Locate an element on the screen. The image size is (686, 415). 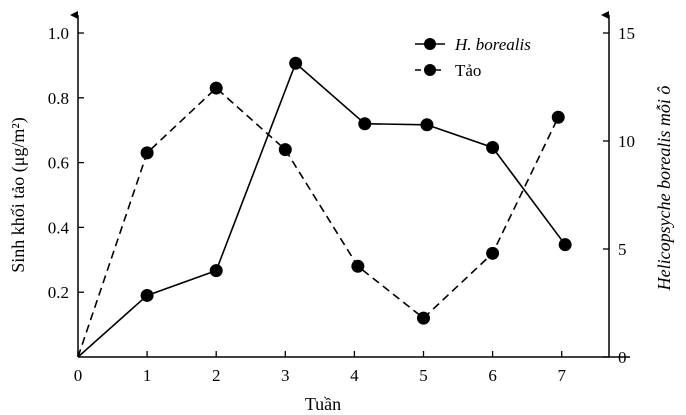
legend-entry-h-borealis: H. borealis is located at coordinates (473, 44).